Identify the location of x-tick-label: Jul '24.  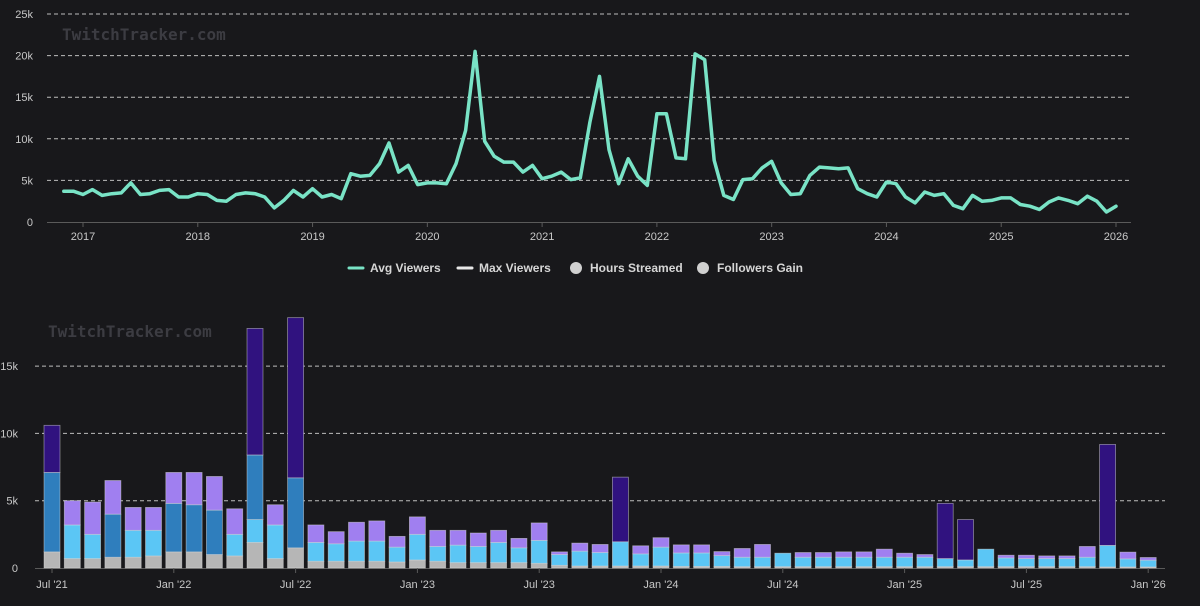
(782, 585).